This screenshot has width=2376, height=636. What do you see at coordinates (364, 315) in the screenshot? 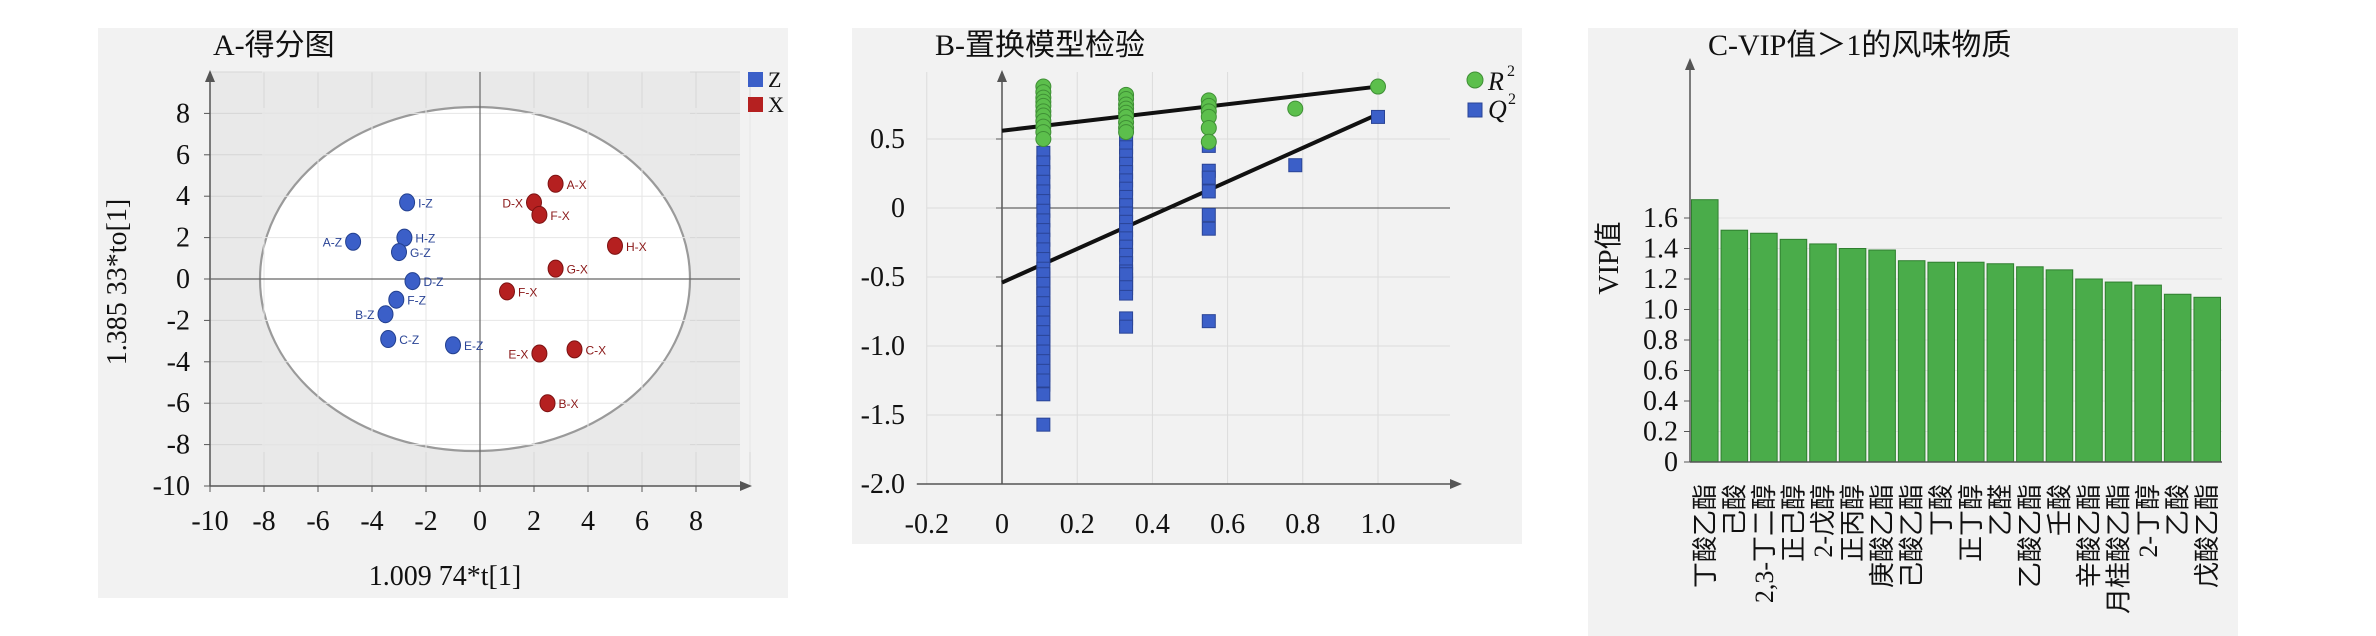
I see `score-point-label: B-Z` at bounding box center [364, 315].